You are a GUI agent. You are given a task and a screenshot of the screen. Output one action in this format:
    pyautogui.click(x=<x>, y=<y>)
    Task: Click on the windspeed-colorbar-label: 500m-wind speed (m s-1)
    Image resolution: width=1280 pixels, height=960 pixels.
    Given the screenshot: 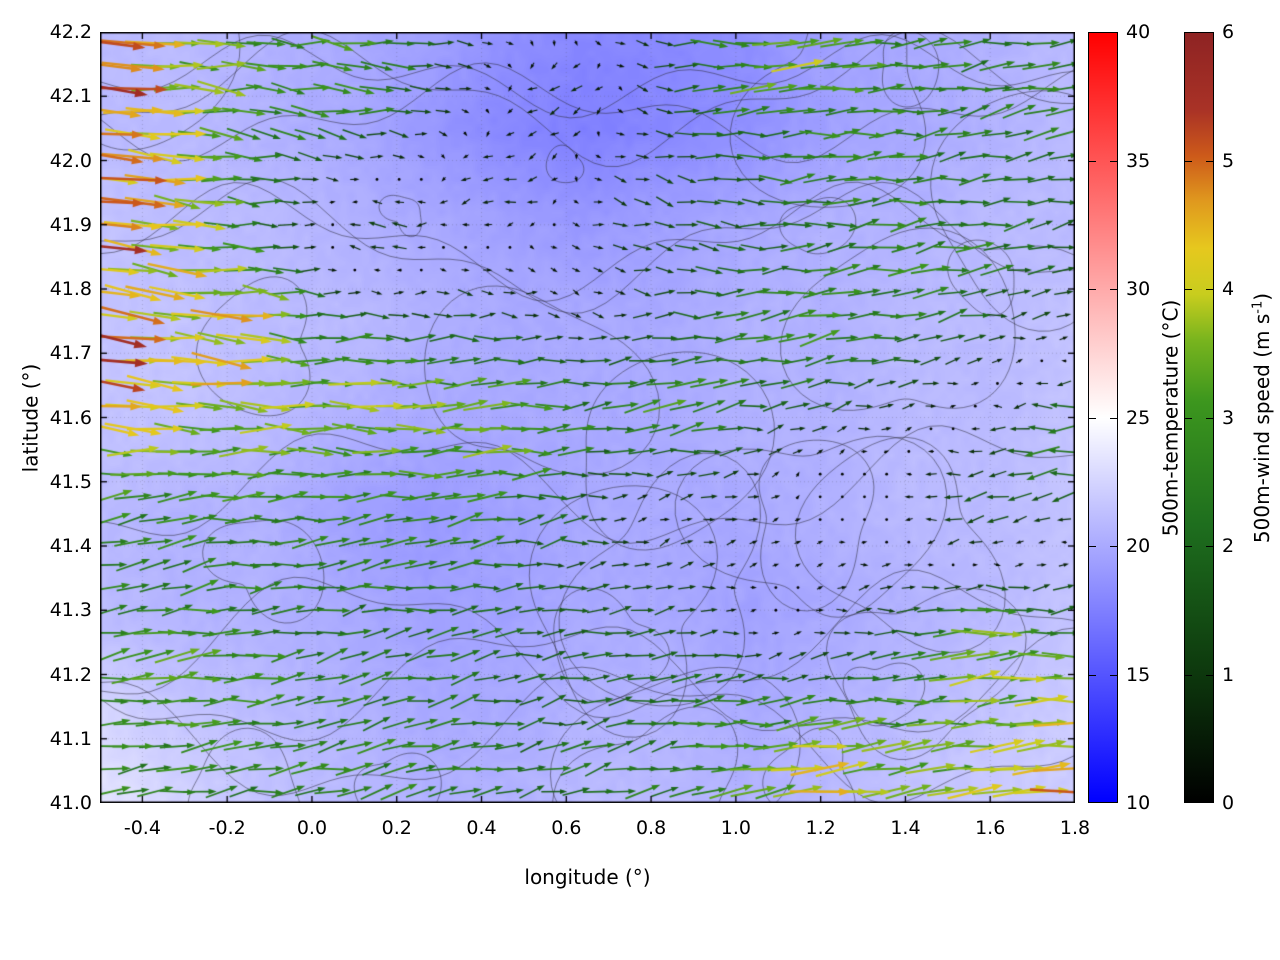 What is the action you would take?
    pyautogui.click(x=1259, y=417)
    